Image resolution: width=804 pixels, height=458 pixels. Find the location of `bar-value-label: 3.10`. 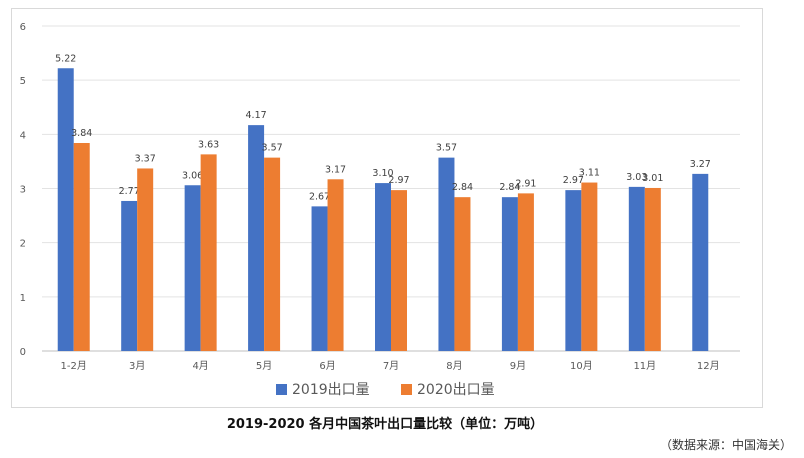

bar-value-label: 3.10 is located at coordinates (382, 173).